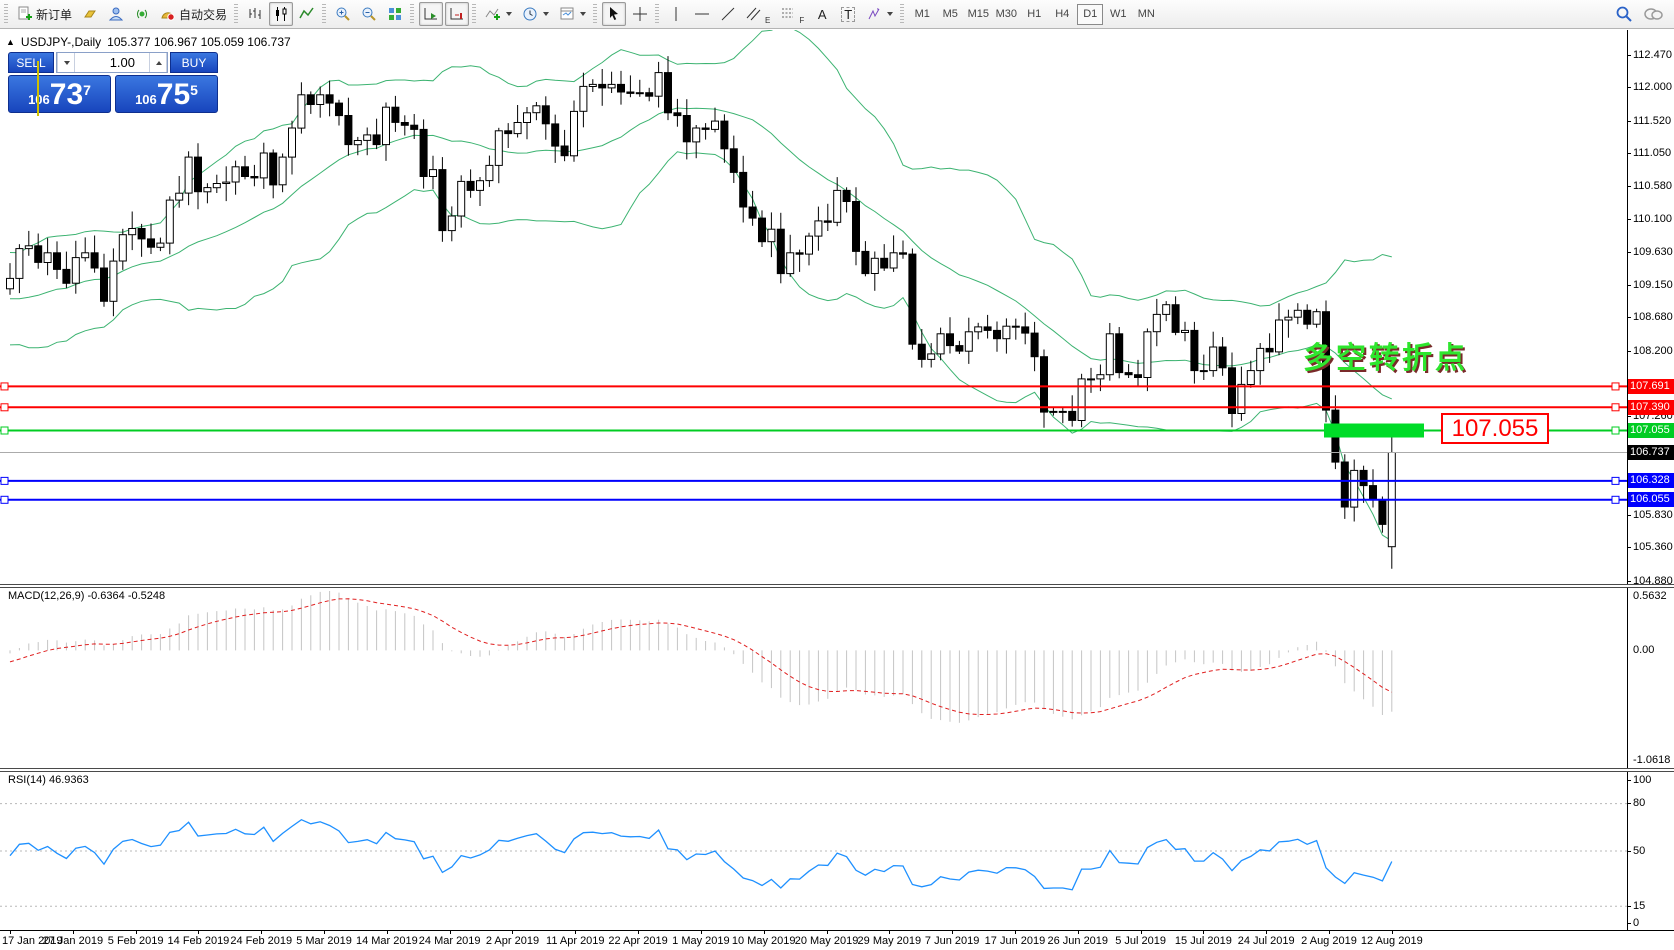  I want to click on templates-button, so click(572, 14).